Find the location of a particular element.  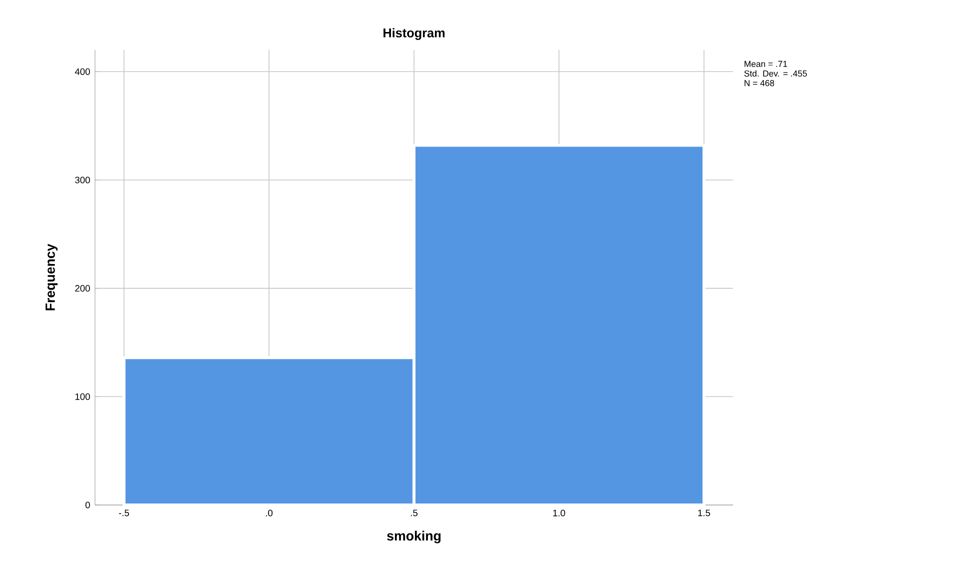

y-tick-label: 400 is located at coordinates (82, 71).